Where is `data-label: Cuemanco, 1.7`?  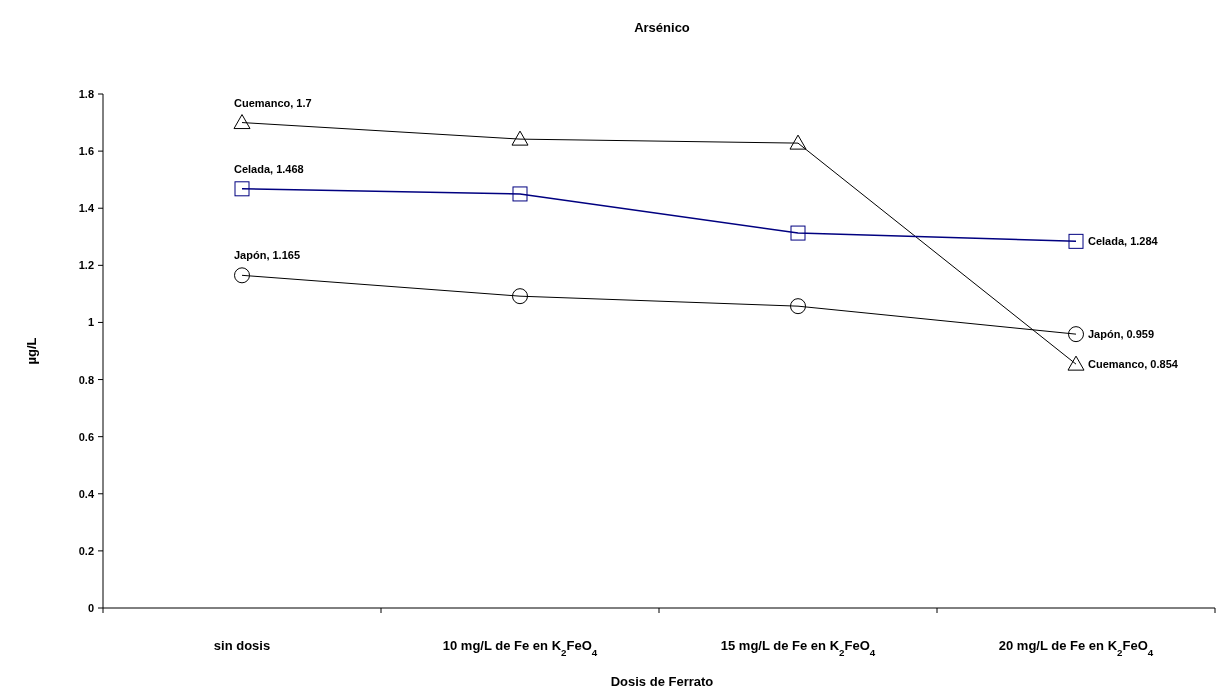
data-label: Cuemanco, 1.7 is located at coordinates (273, 102).